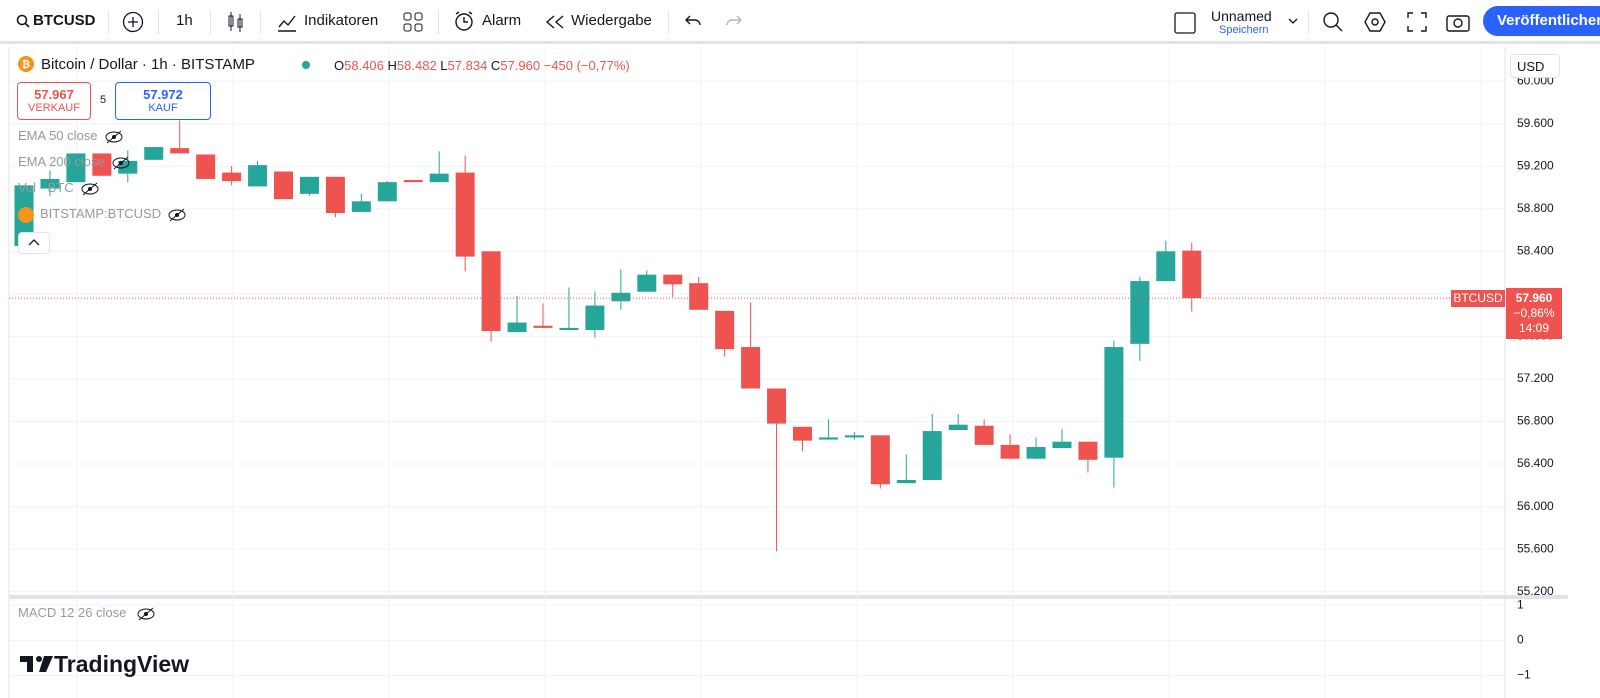 Image resolution: width=1600 pixels, height=698 pixels. I want to click on sell-button: 57.967 VERKAUF, so click(54, 101).